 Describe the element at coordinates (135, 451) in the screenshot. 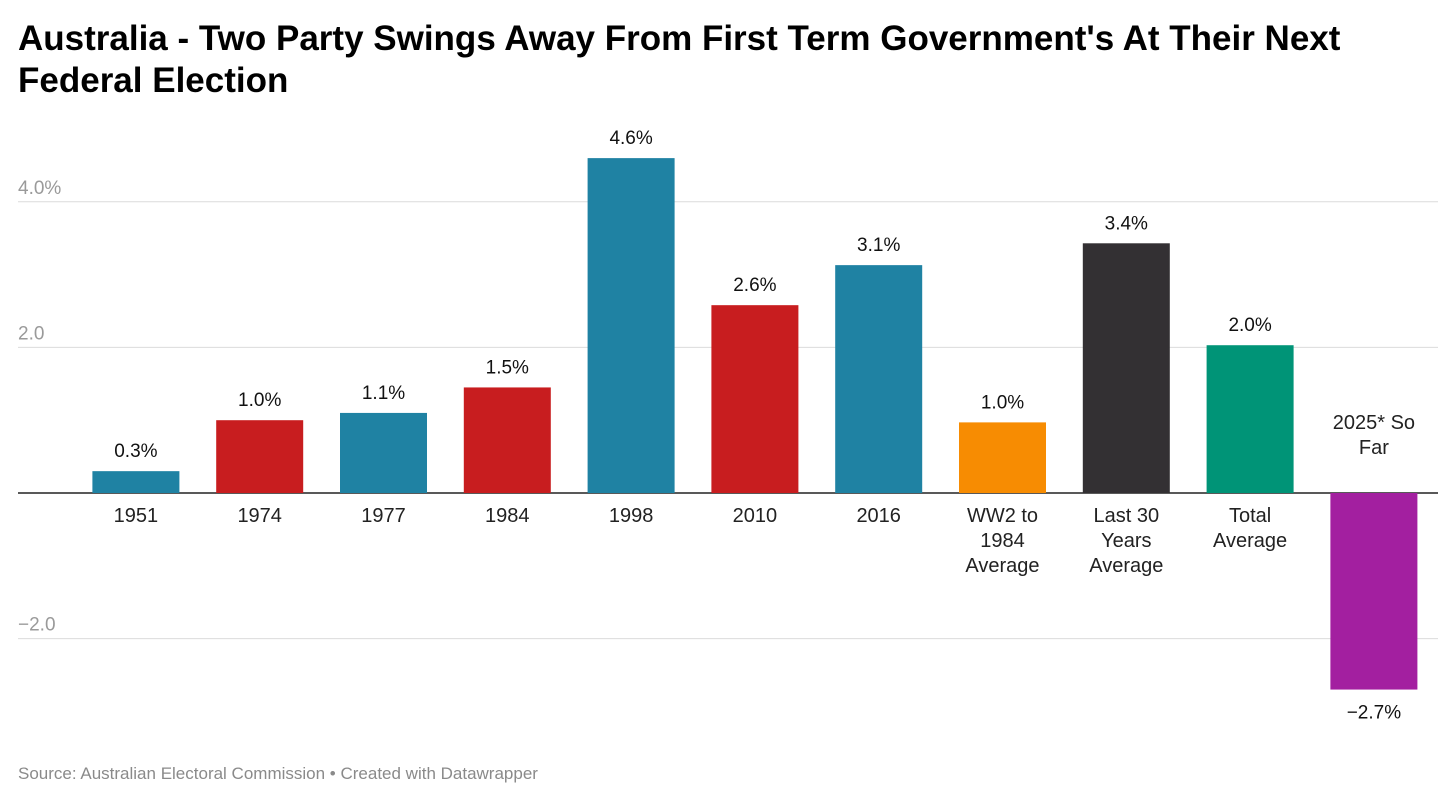

I see `bar-value-label: 0.3%` at that location.